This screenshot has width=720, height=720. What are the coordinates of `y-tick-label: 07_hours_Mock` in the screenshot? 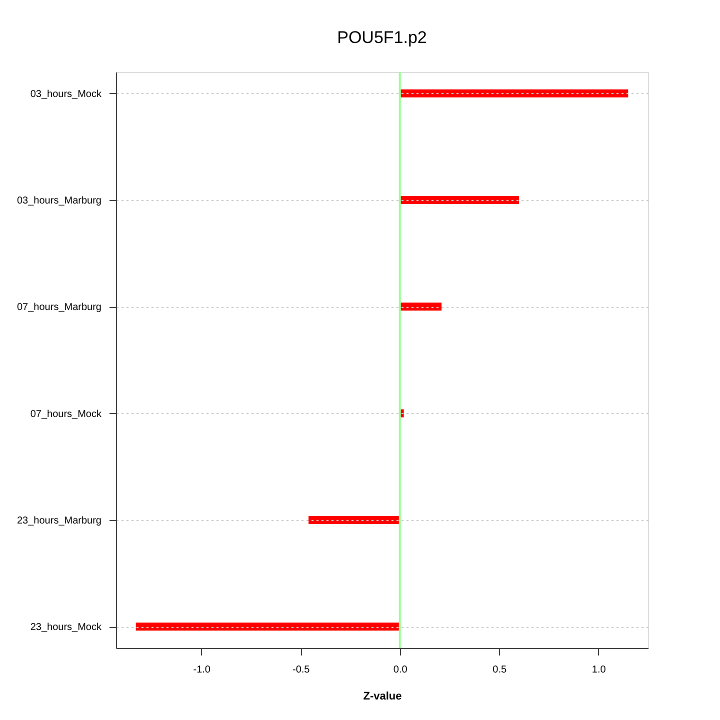 It's located at (66, 414).